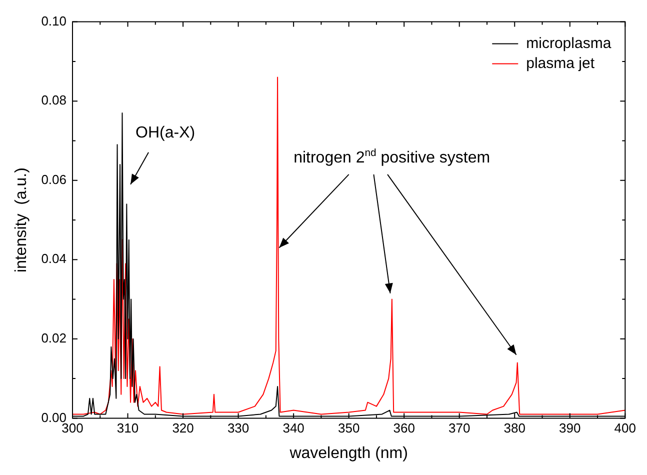 This screenshot has width=647, height=475. Describe the element at coordinates (53, 338) in the screenshot. I see `y-tick-label: 0.02` at that location.